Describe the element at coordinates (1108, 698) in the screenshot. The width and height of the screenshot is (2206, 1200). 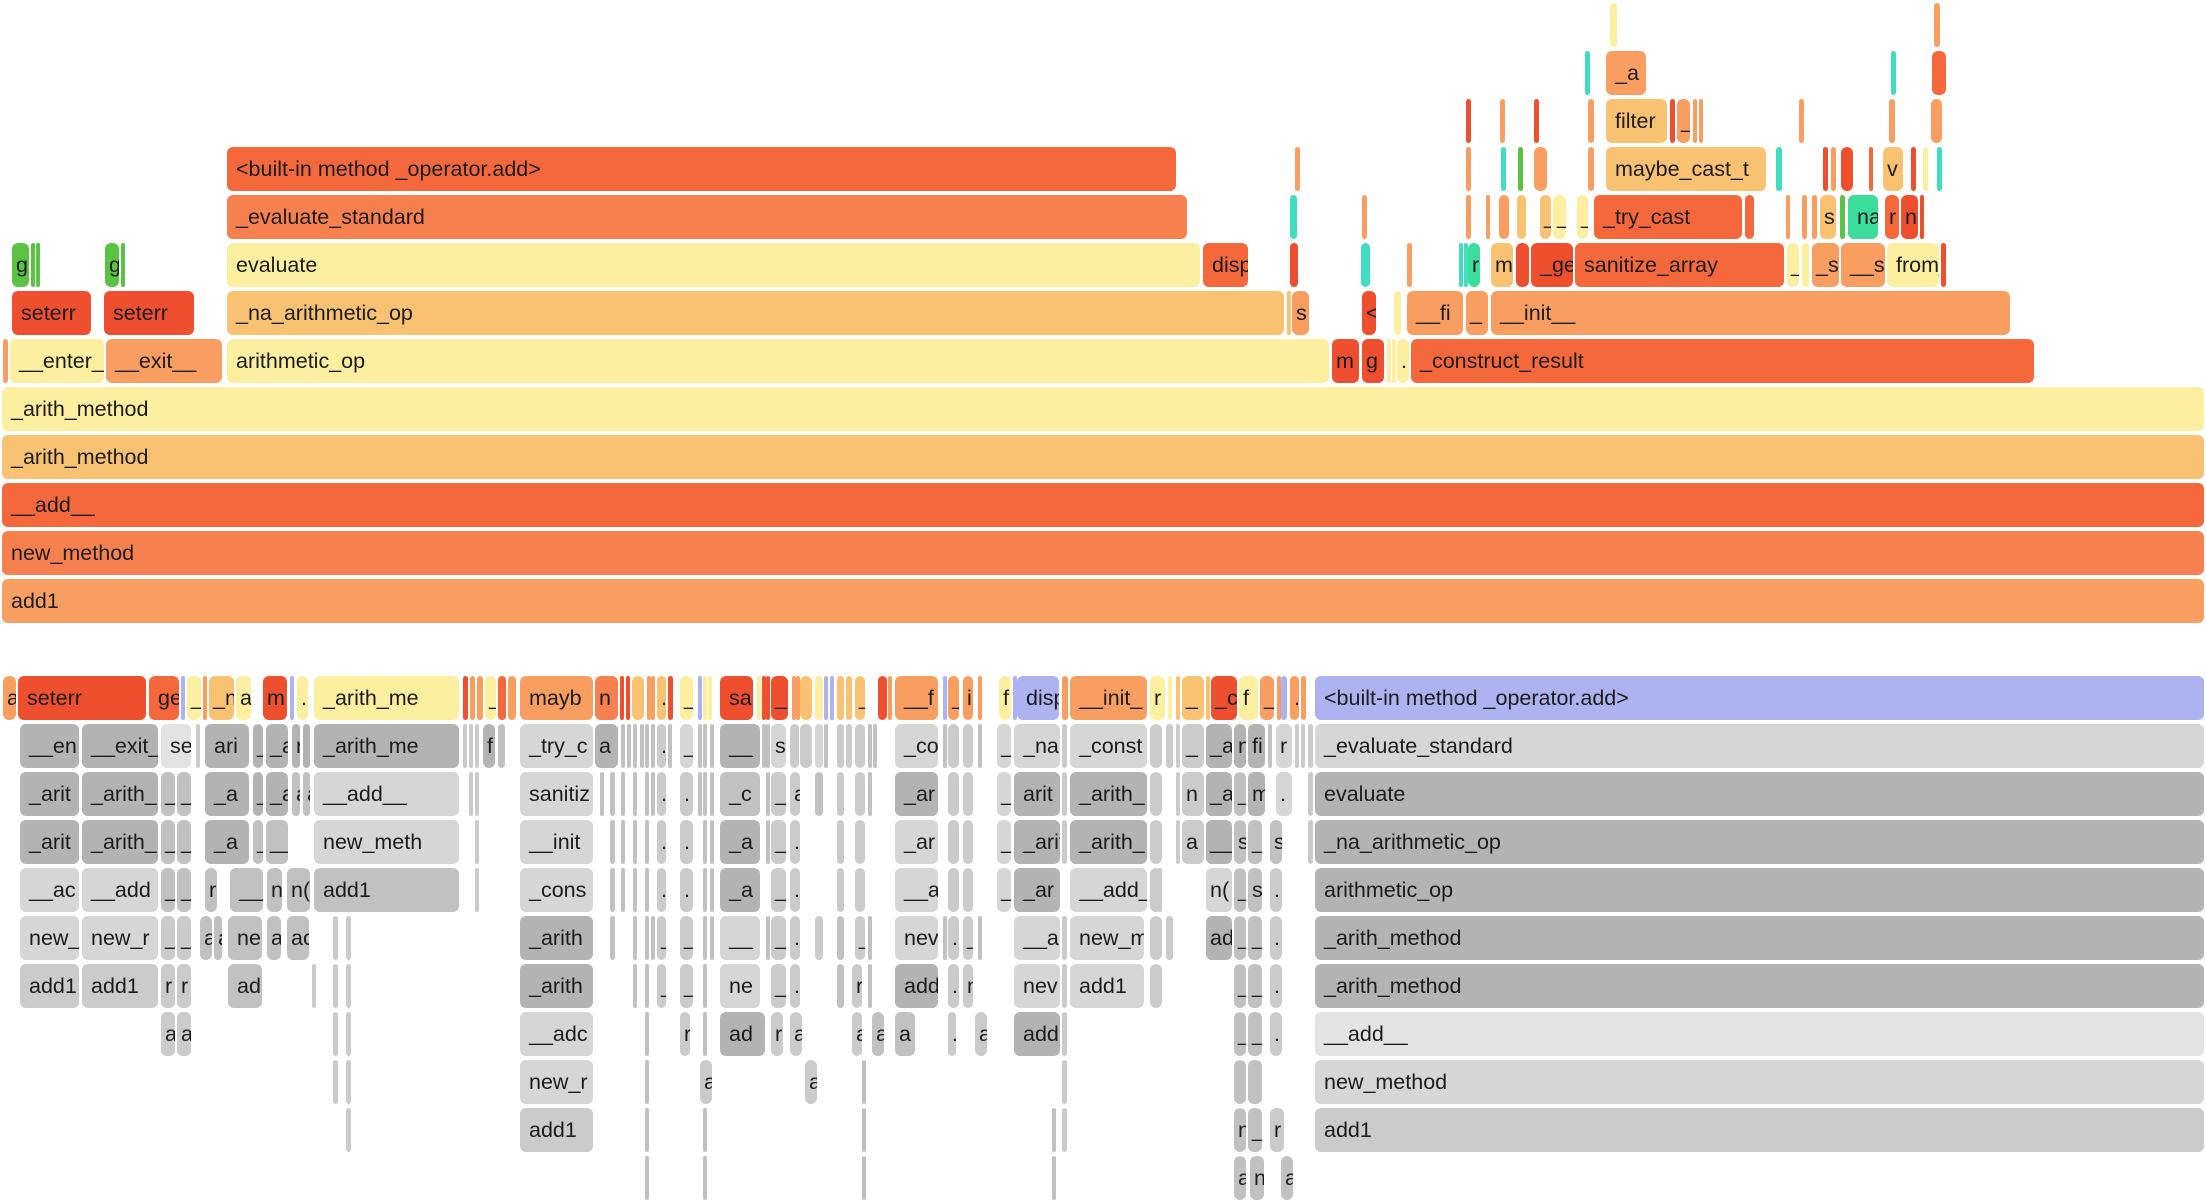
I see `function-header-frame: __init_` at that location.